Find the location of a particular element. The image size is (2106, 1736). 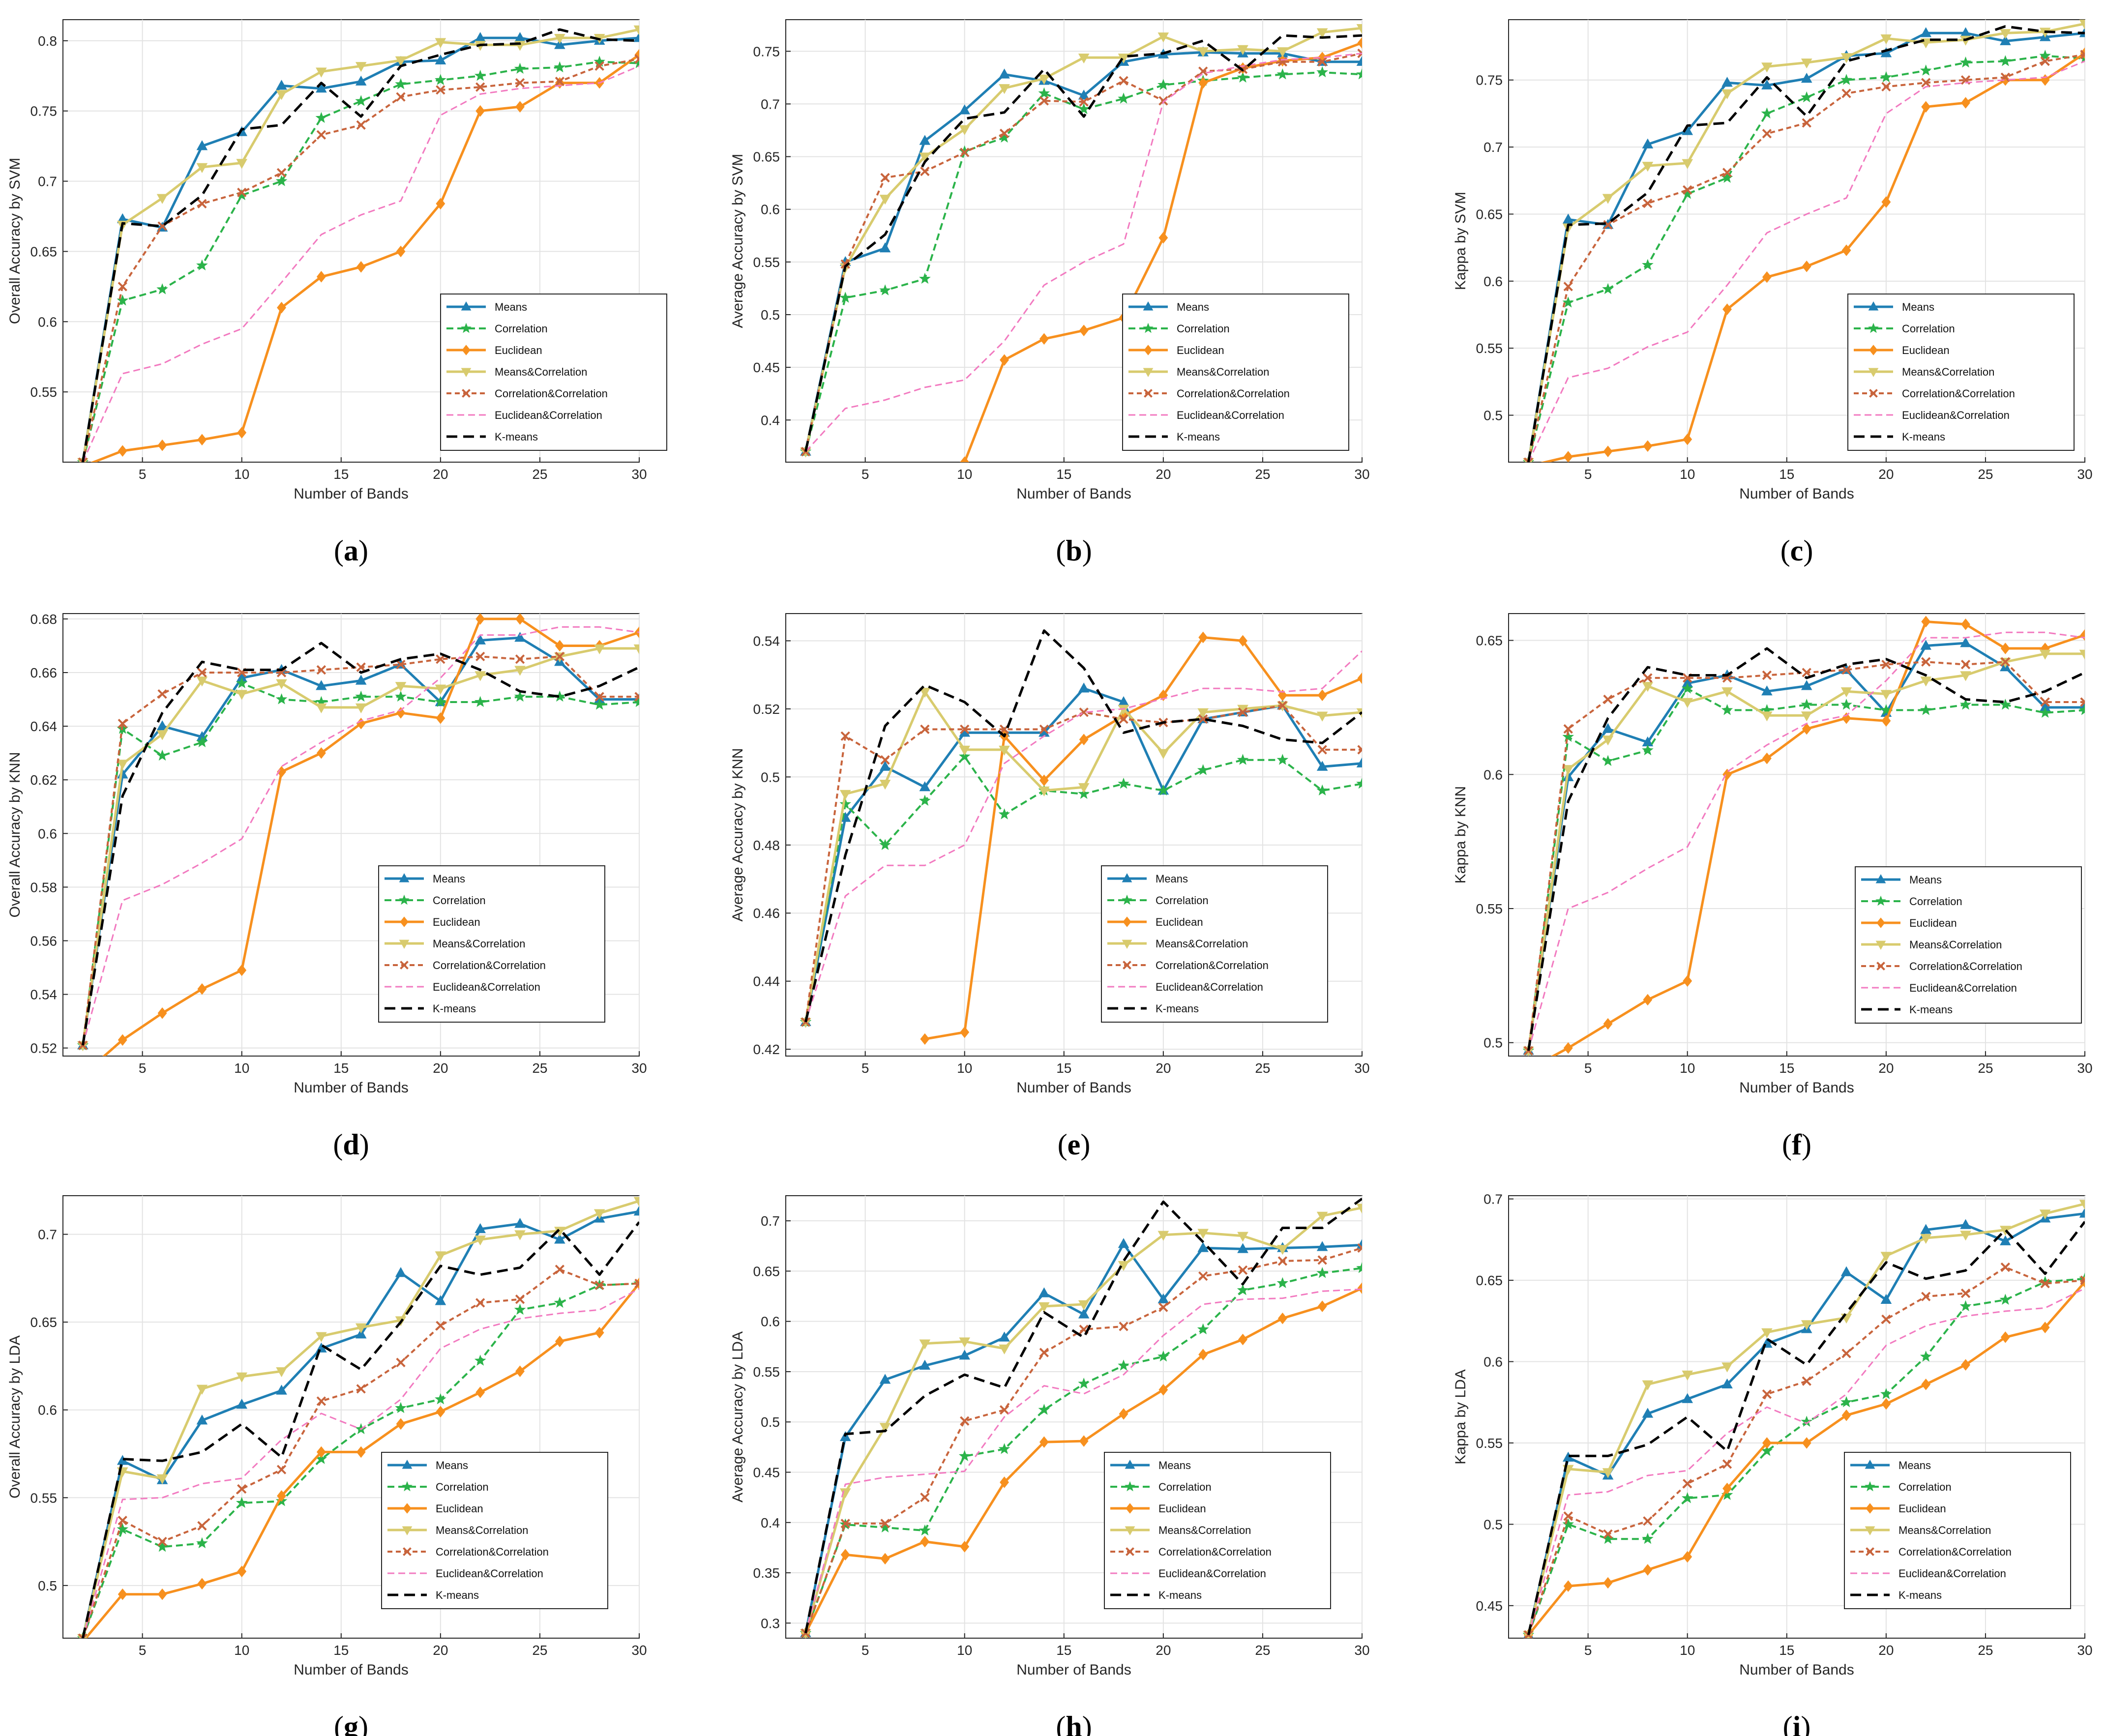

panel-label: (a) is located at coordinates (351, 550).